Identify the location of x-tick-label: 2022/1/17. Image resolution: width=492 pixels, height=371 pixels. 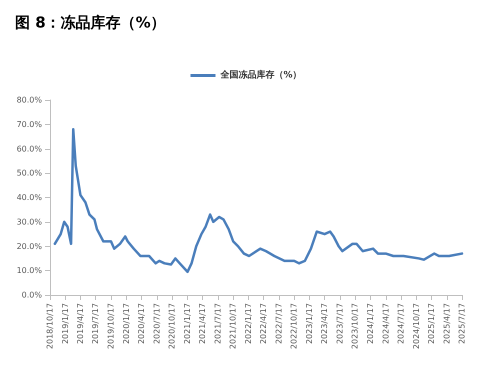
(249, 323).